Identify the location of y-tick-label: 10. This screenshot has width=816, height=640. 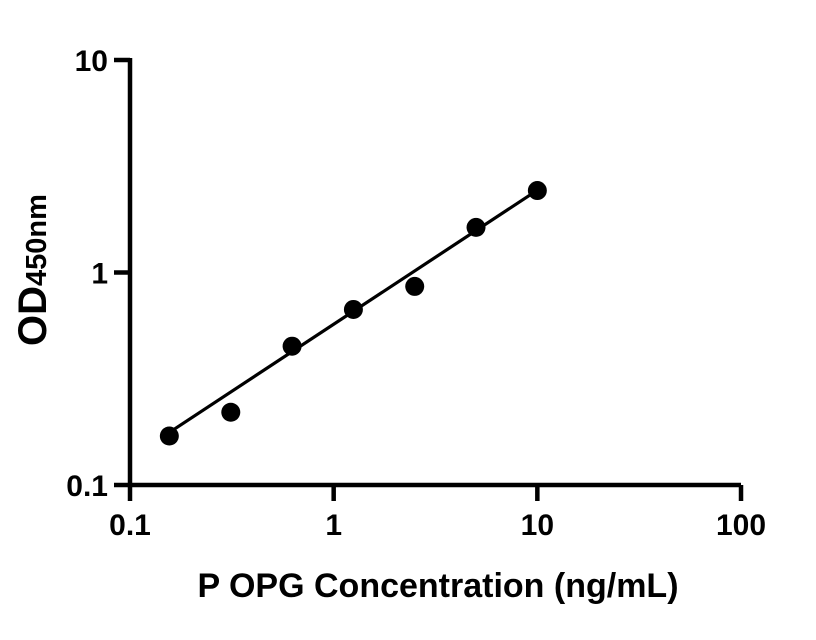
(91, 61).